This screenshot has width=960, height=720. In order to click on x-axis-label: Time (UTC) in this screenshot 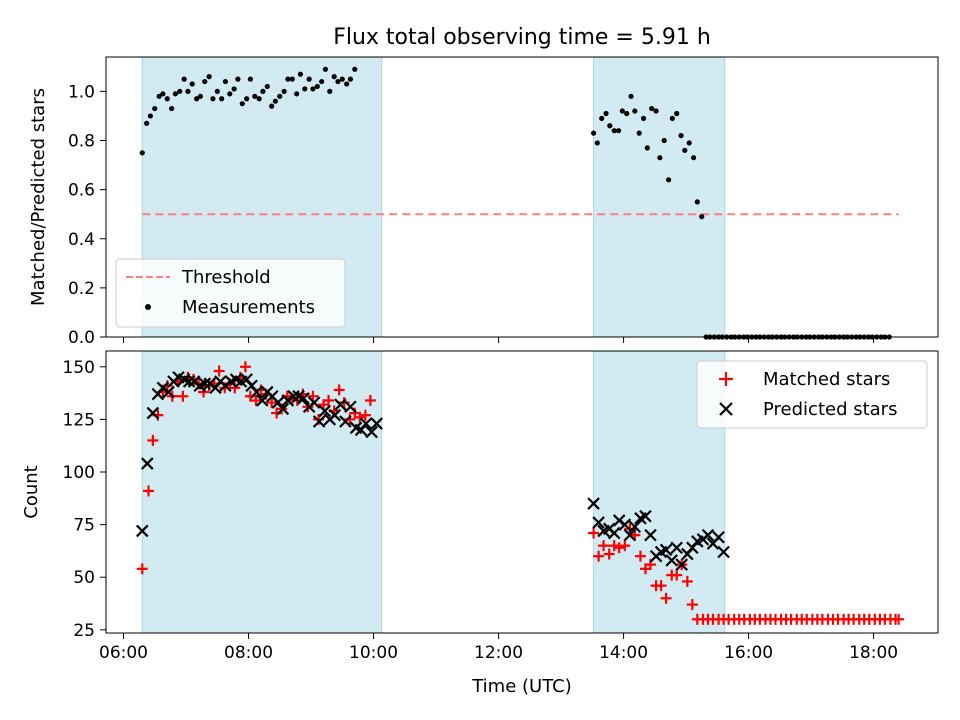, I will do `click(521, 686)`.